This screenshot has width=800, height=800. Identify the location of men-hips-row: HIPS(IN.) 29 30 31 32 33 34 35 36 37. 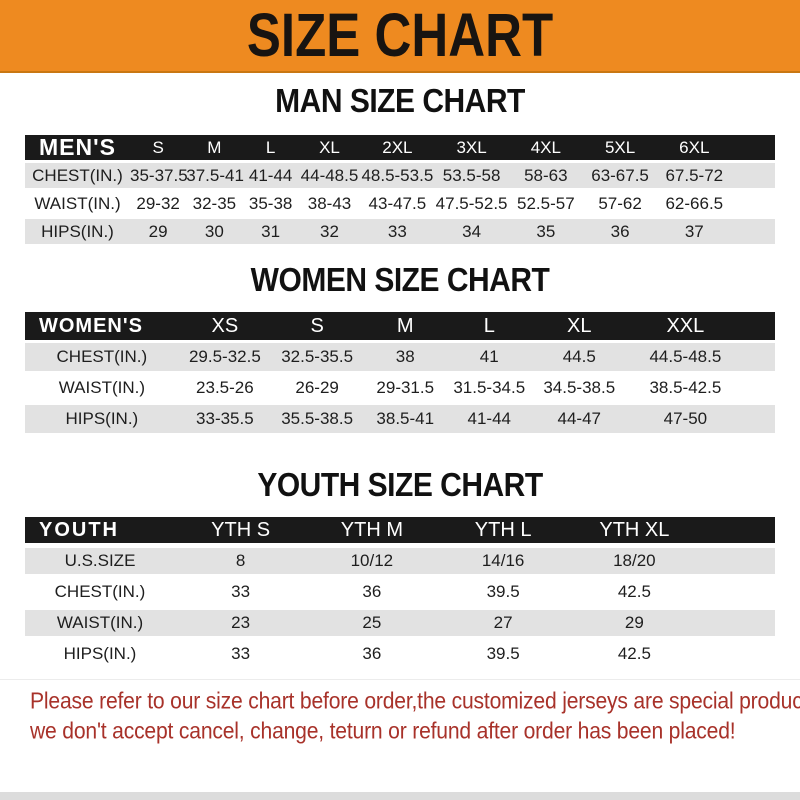
(400, 231).